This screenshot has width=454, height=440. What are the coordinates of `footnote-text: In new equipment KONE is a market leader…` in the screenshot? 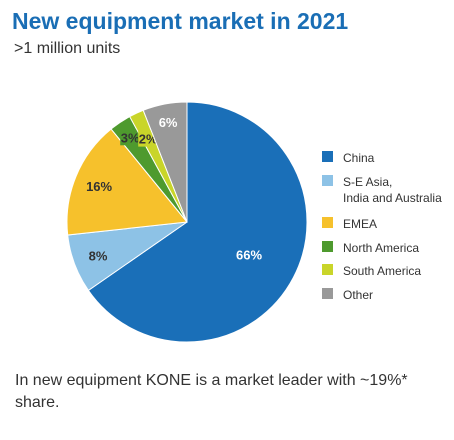 It's located at (211, 391).